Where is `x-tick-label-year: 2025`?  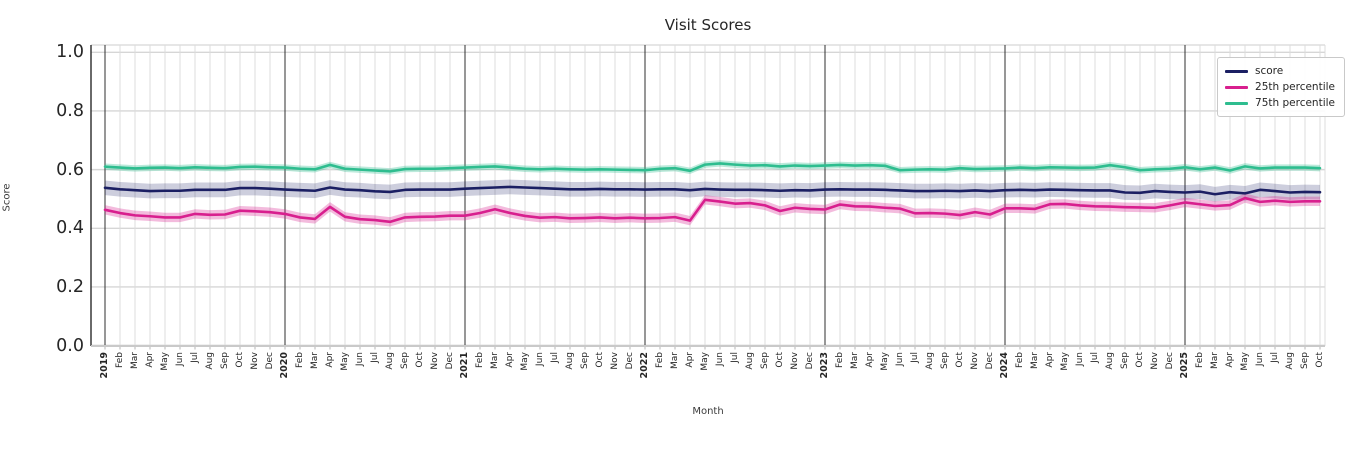
x-tick-label-year: 2025 is located at coordinates (1184, 365).